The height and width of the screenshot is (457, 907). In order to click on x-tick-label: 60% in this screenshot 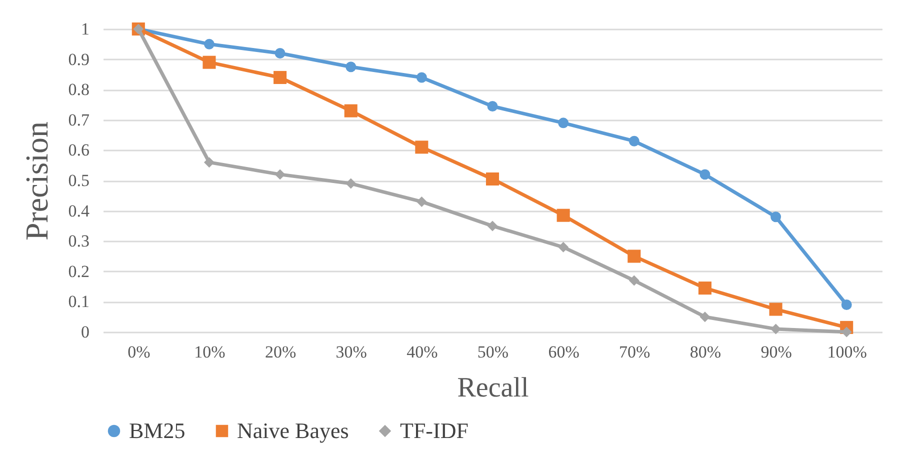, I will do `click(564, 352)`.